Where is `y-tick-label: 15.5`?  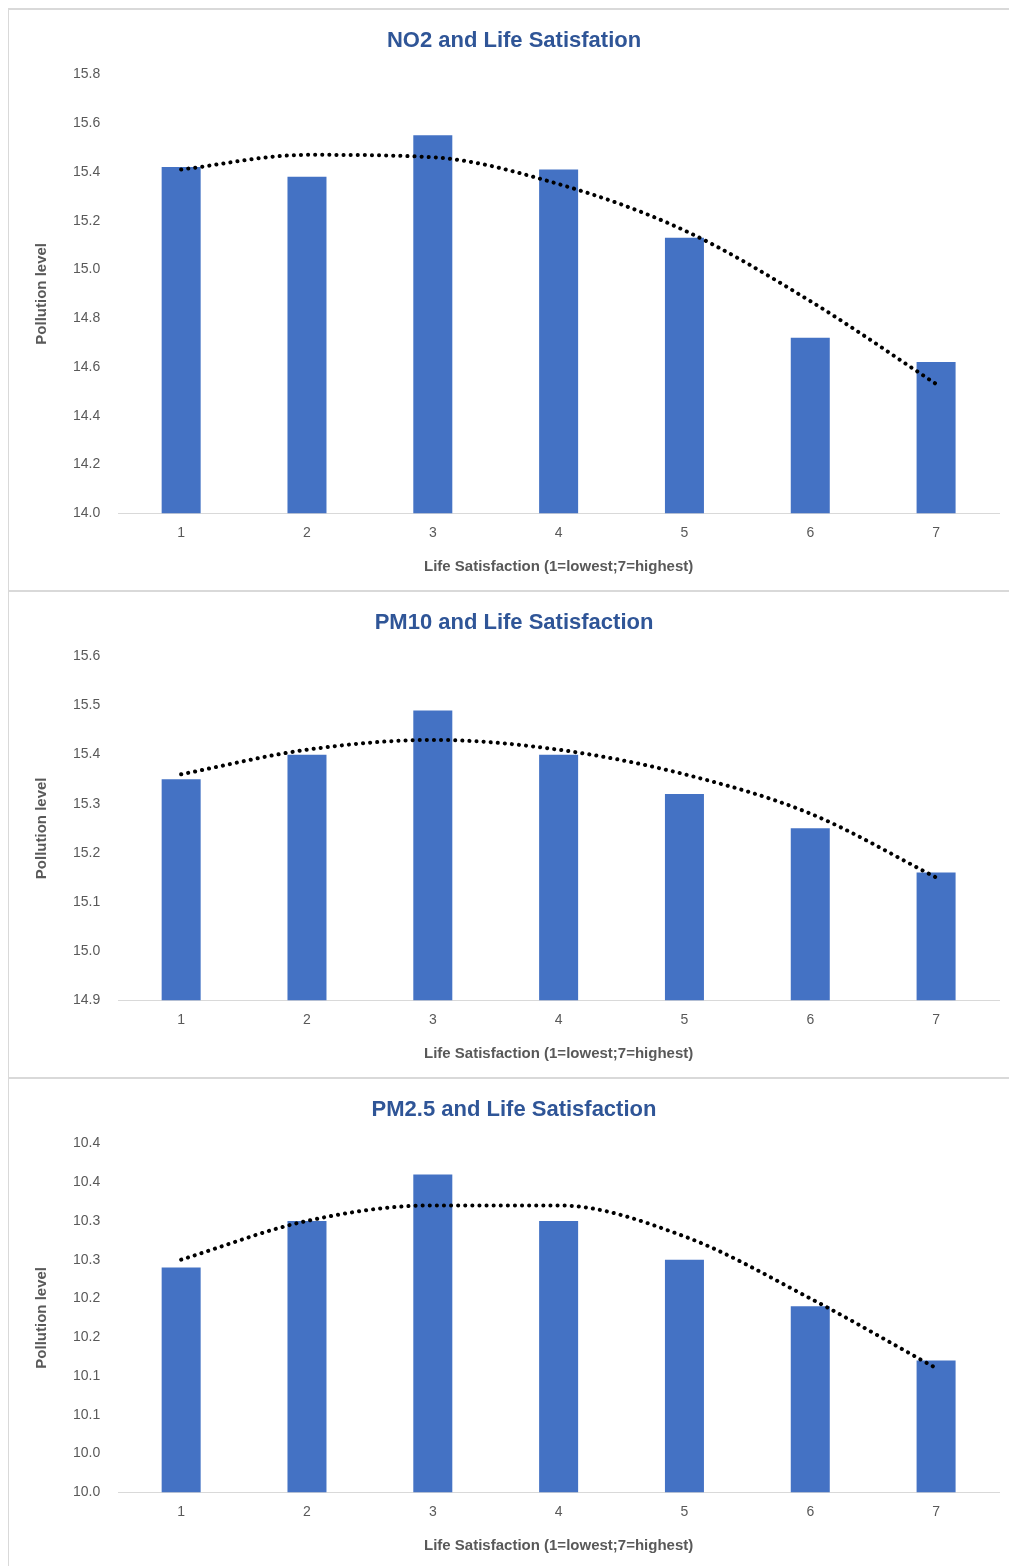 y-tick-label: 15.5 is located at coordinates (87, 704).